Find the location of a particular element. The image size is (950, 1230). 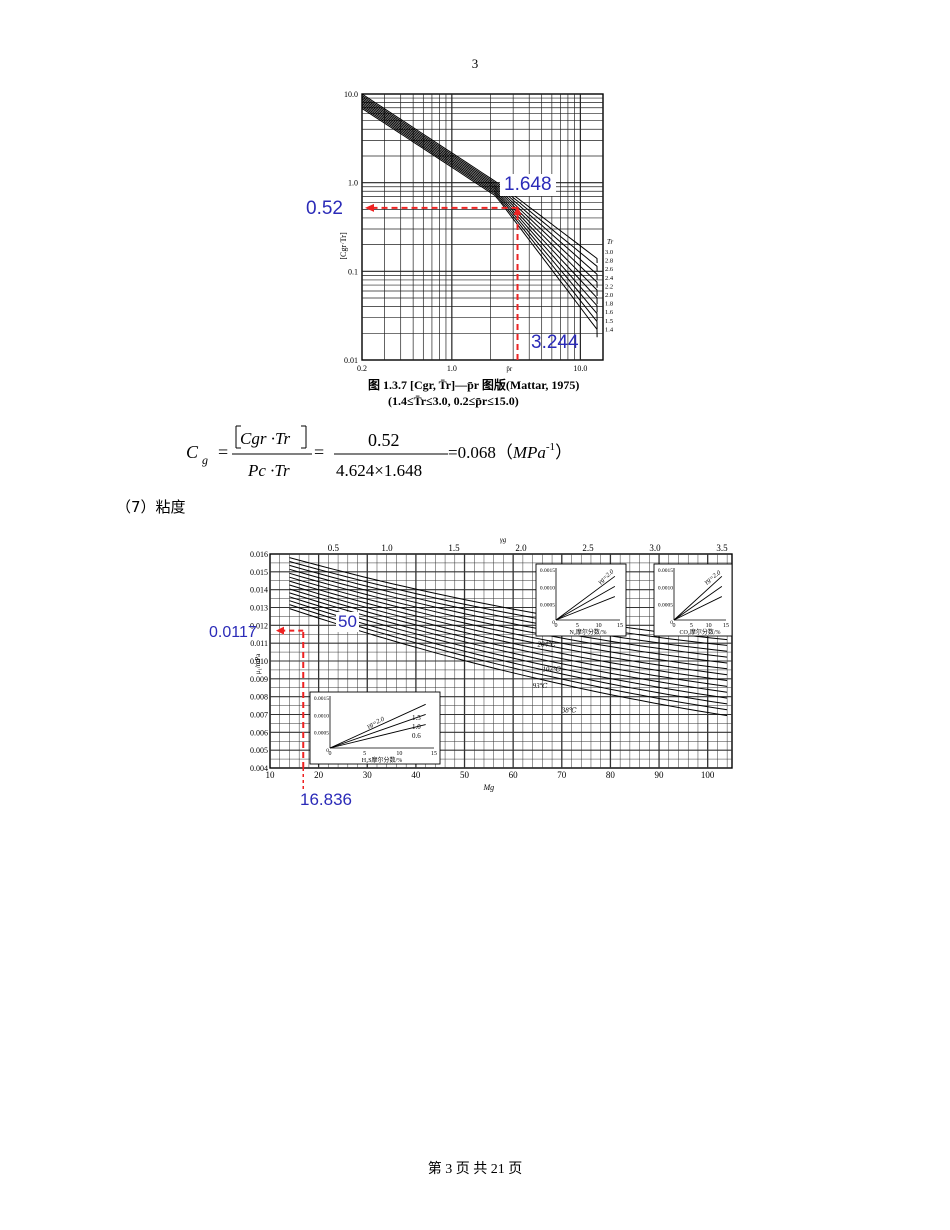

formula-num-value: 0.52 is located at coordinates (384, 440).